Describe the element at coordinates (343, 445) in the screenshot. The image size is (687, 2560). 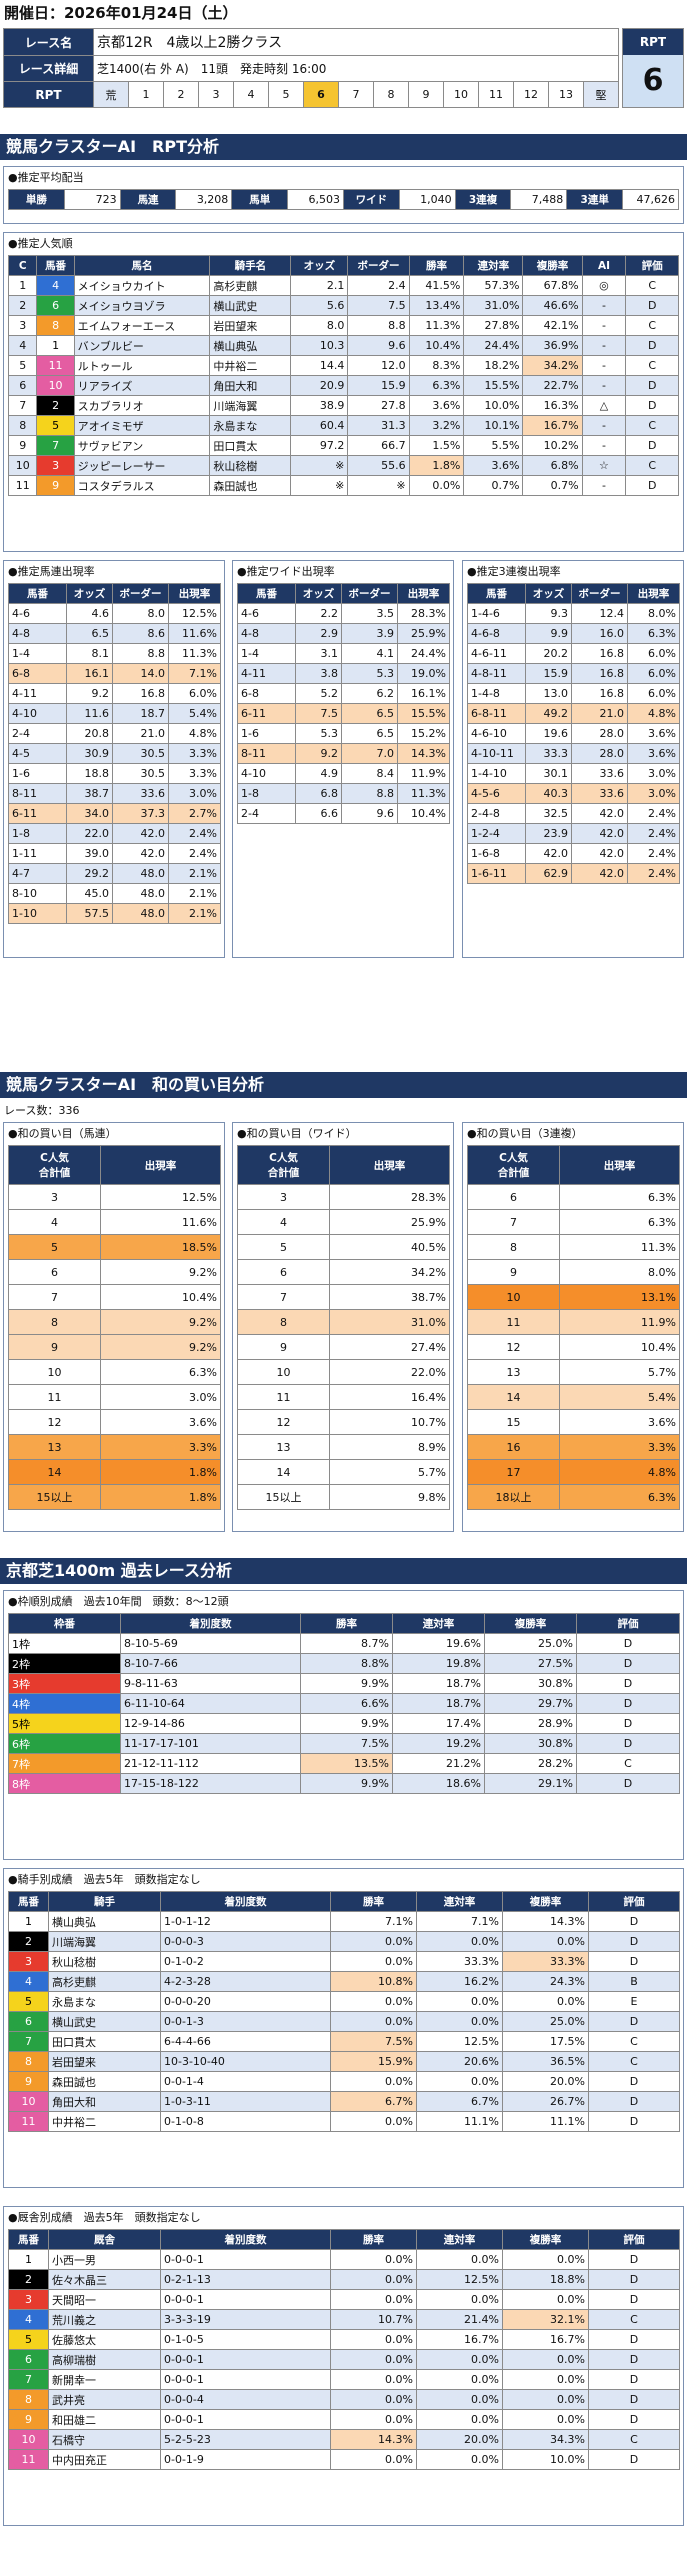
I see `table-row: 9 7 サヴァビアン 田口貫太 97.2 66.7 1.5% 5.5% 10.2% - D` at that location.